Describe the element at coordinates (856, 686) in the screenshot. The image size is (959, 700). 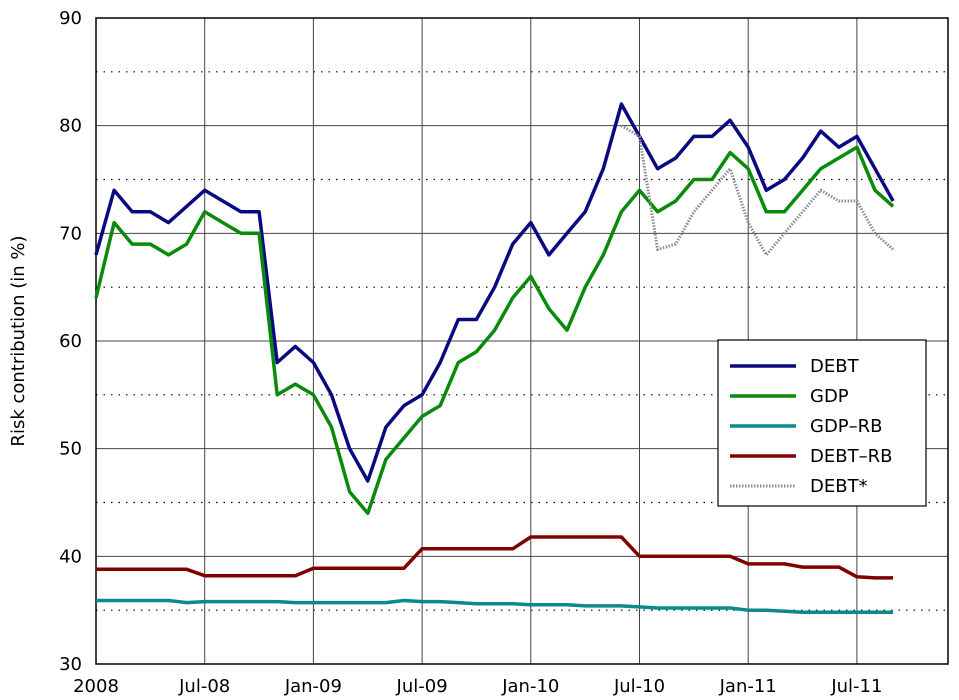
I see `x-tick-label: Jul-11` at that location.